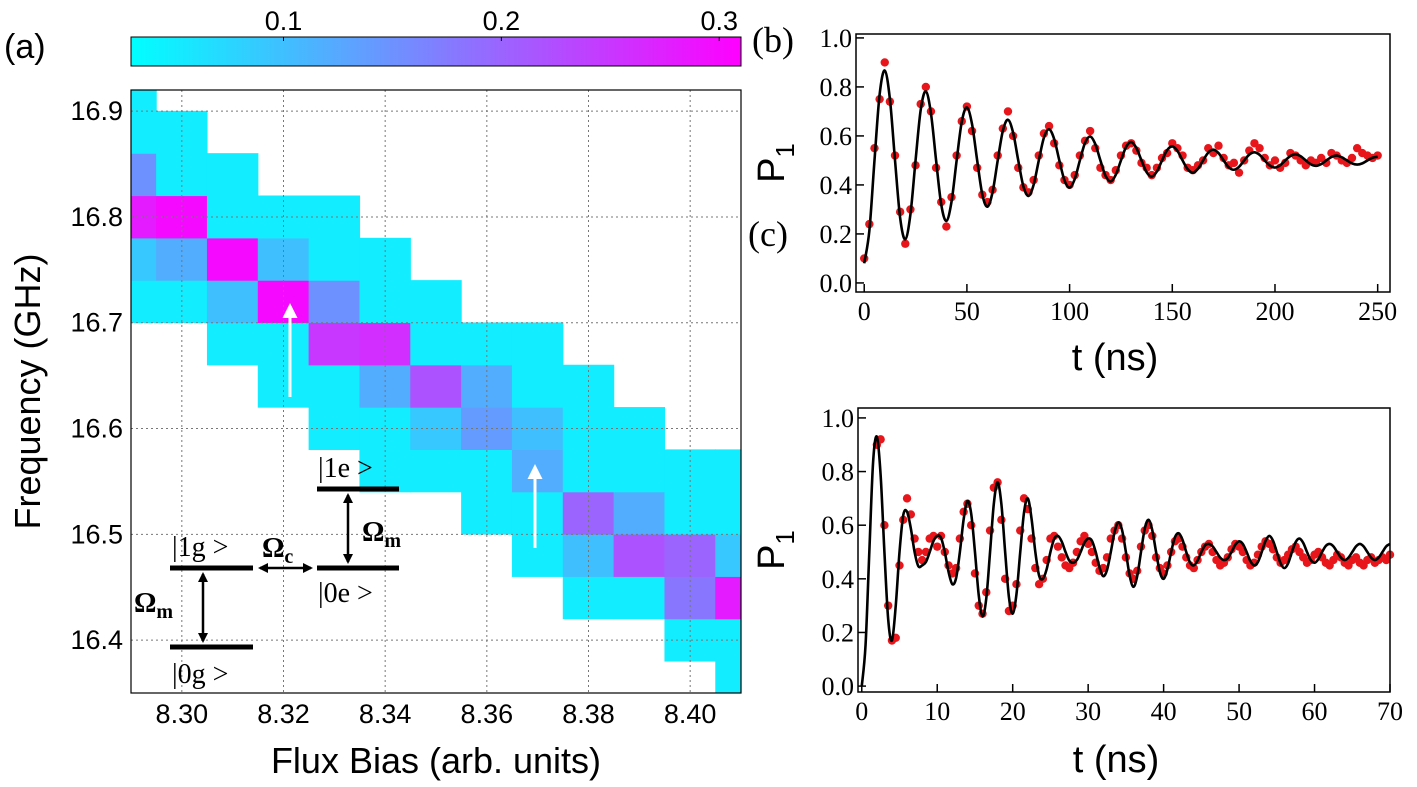 Image resolution: width=1417 pixels, height=787 pixels. What do you see at coordinates (1239, 711) in the screenshot?
I see `x-tick-label: 50` at bounding box center [1239, 711].